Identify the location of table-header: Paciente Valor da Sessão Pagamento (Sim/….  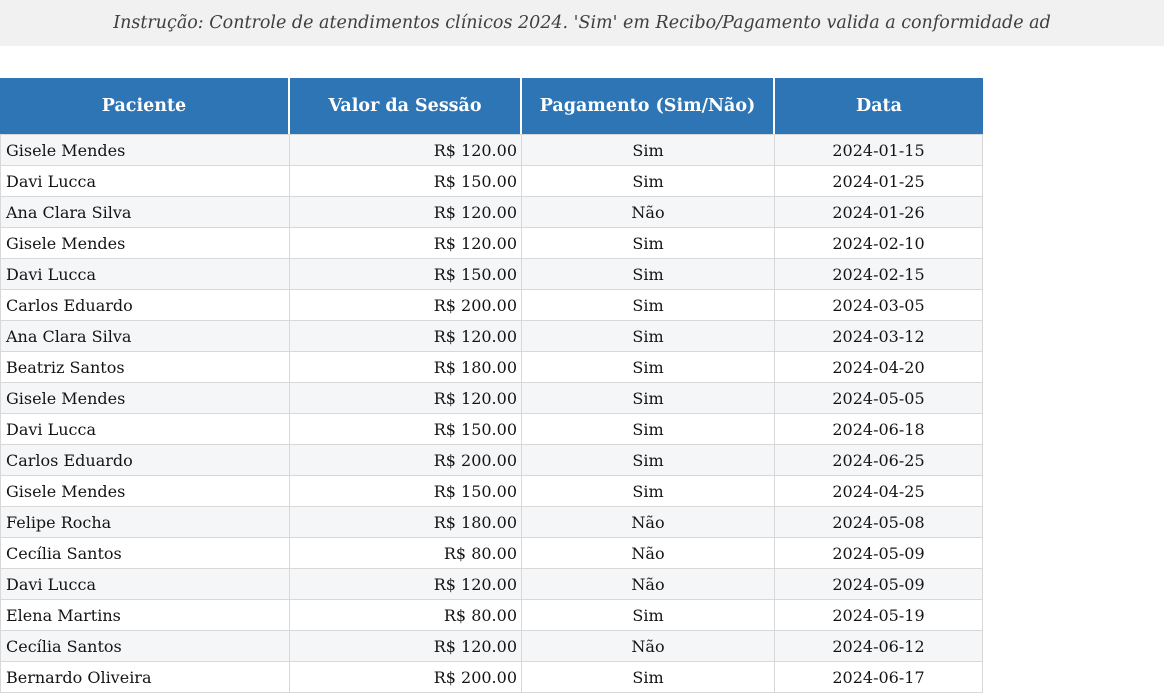
(491, 106).